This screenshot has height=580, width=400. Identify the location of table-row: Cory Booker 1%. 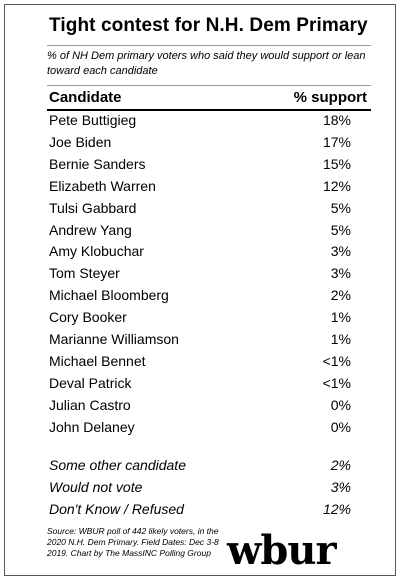
(210, 320).